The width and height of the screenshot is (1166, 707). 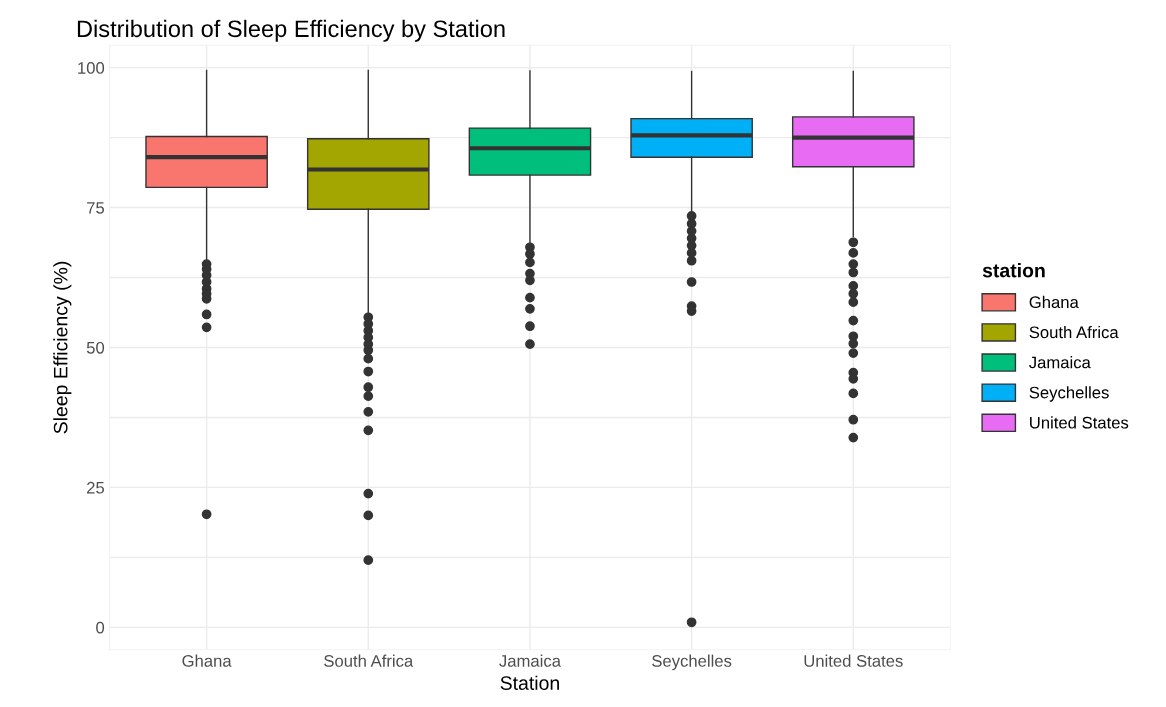 I want to click on x-tick-label: South Africa, so click(x=369, y=660).